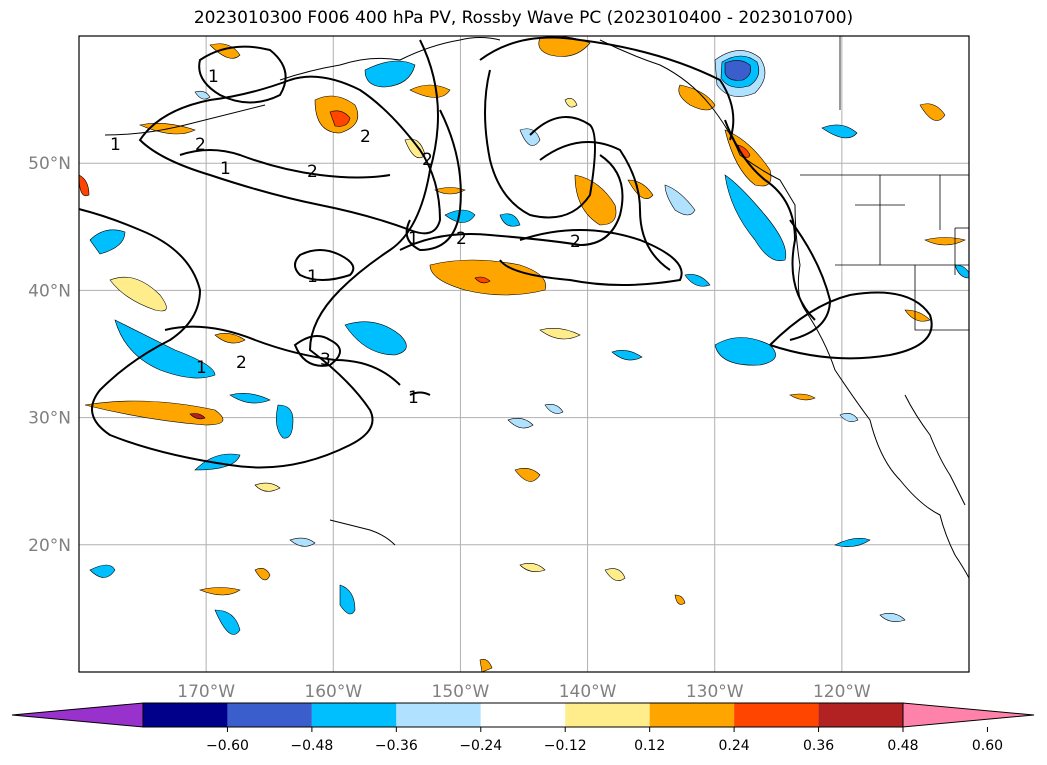 This screenshot has height=765, width=1047. I want to click on baja, so click(935, 450).